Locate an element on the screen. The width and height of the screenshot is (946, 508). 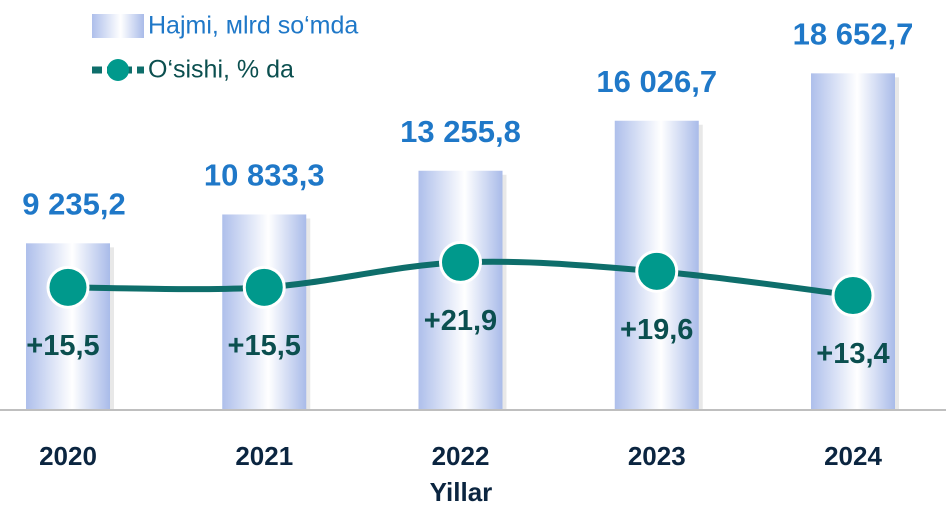
x-axis-title: Yillar is located at coordinates (461, 492).